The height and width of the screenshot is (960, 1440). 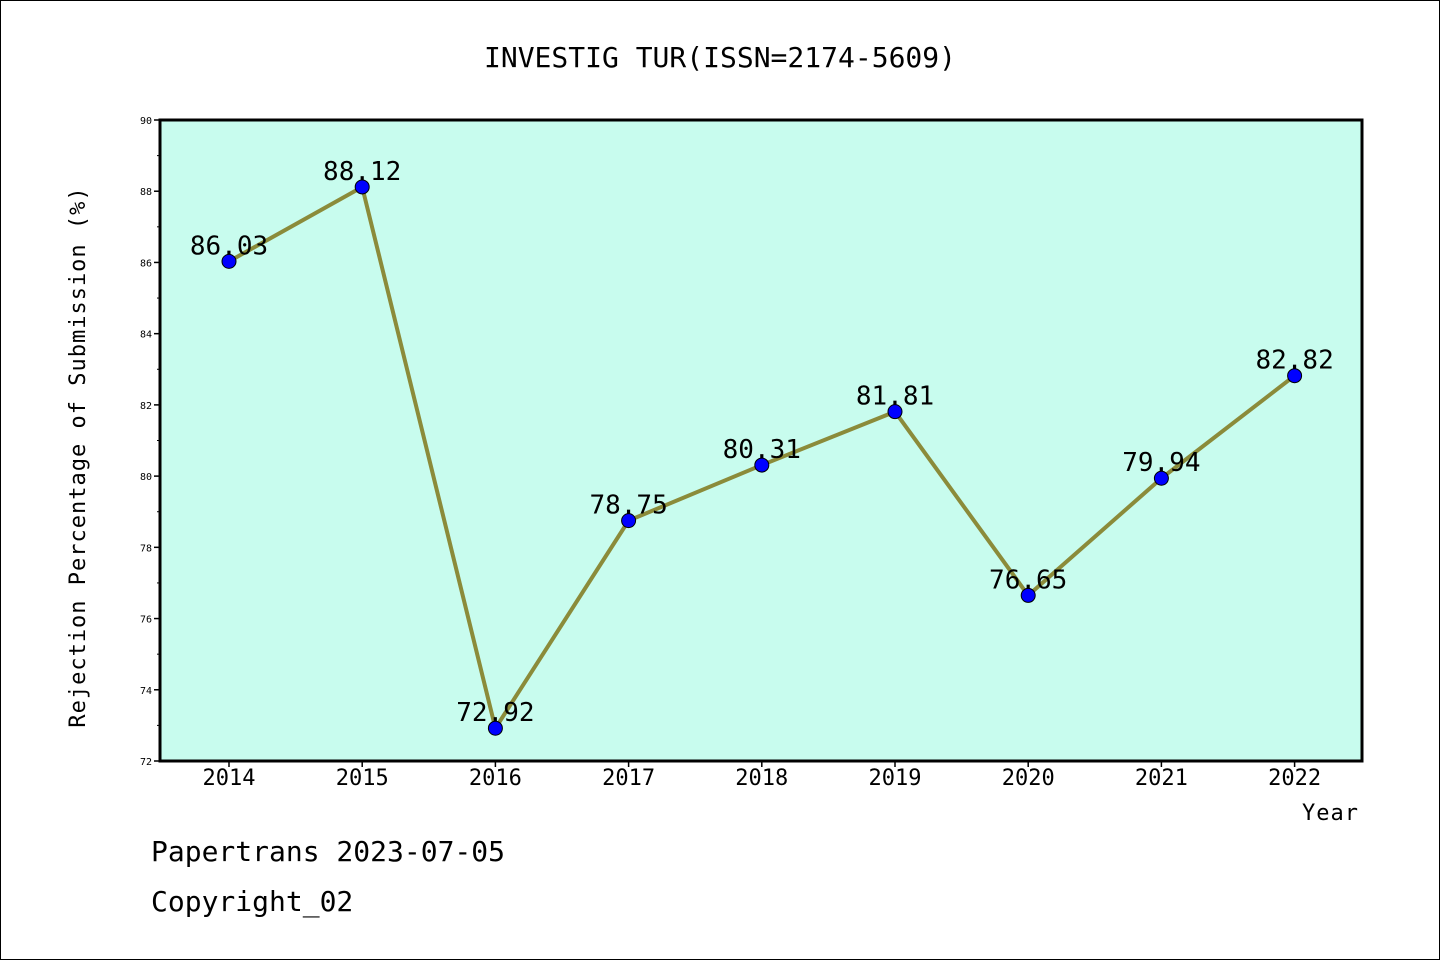 I want to click on footer-date: Papertrans 2023-07-05, so click(x=328, y=851).